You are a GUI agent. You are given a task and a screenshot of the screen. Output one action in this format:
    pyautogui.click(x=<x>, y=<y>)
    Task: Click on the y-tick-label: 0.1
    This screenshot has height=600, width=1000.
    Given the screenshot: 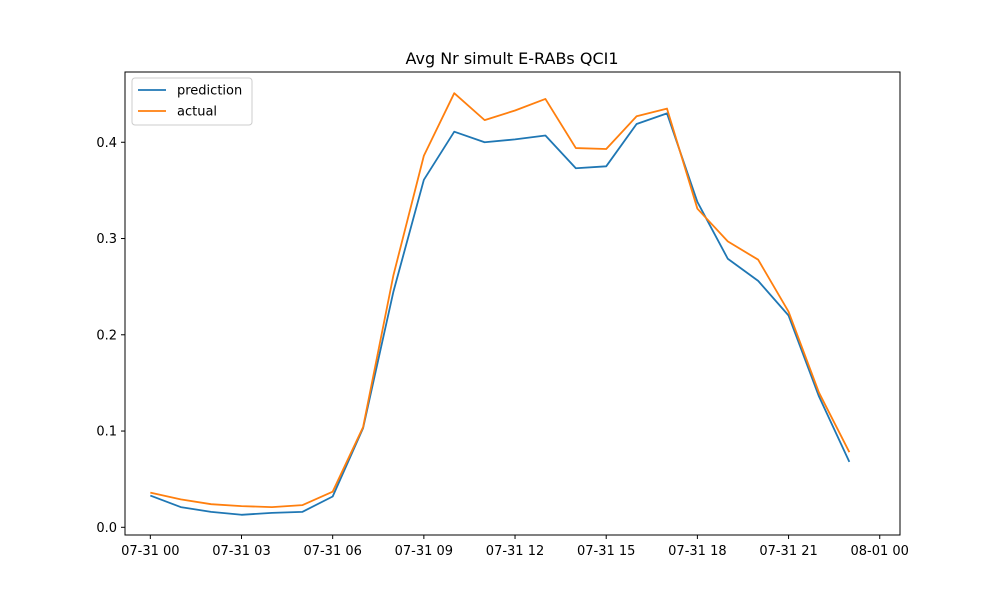 What is the action you would take?
    pyautogui.click(x=106, y=432)
    